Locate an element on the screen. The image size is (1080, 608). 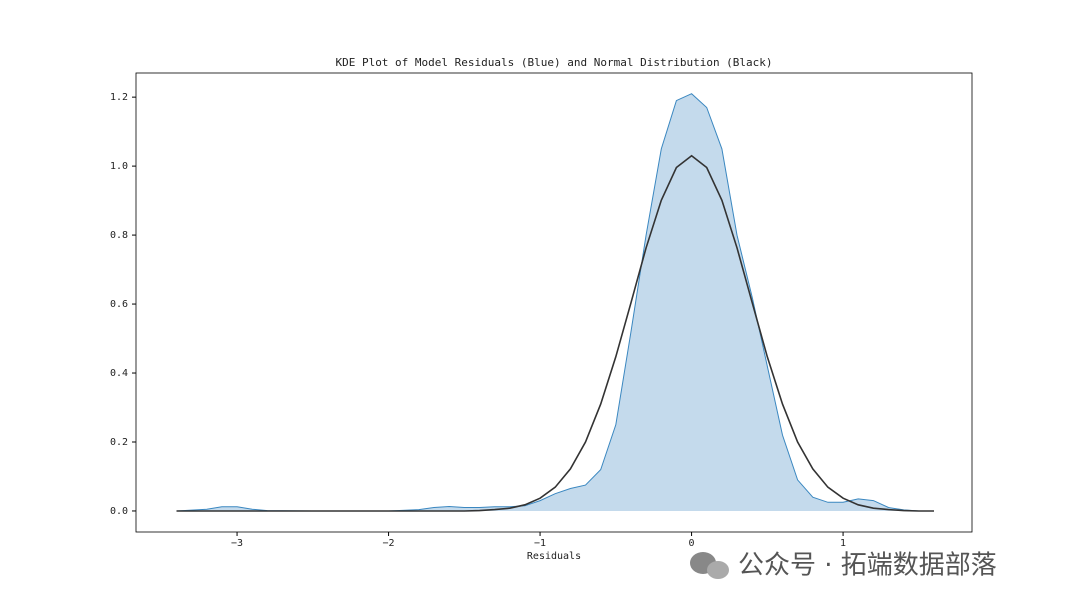
y-tick-label: 0.4 is located at coordinates (119, 373).